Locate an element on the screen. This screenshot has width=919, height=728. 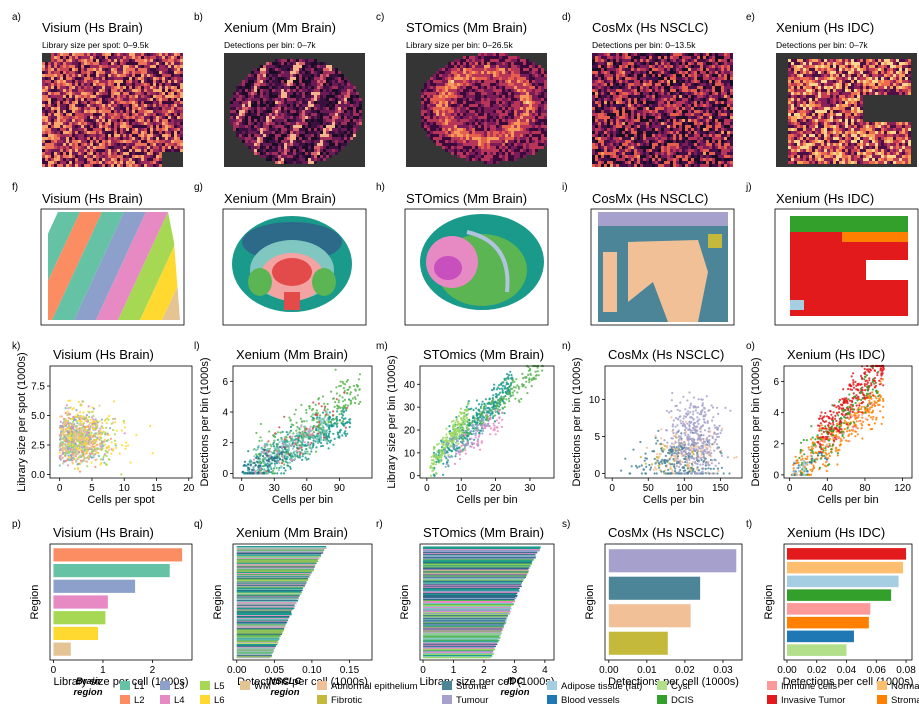
y-axis-label: Detections per bin (1000s) is located at coordinates (205, 421).